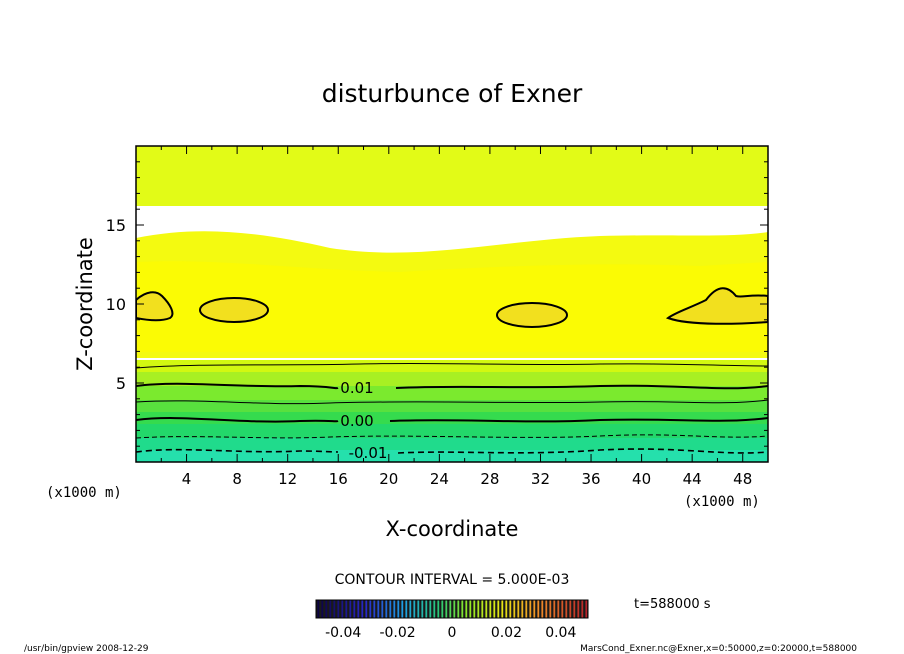 The image size is (904, 654). I want to click on x-tick-label: 16, so click(338, 479).